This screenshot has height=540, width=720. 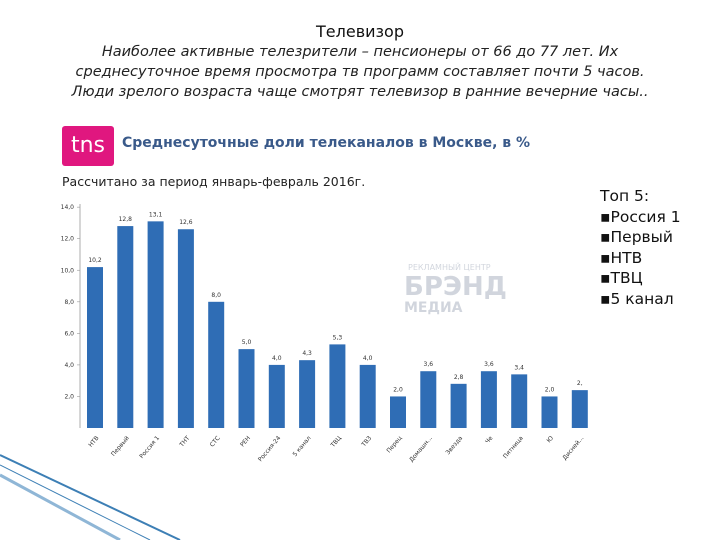 What do you see at coordinates (551, 439) in the screenshot?
I see `x-tick-label: Ю` at bounding box center [551, 439].